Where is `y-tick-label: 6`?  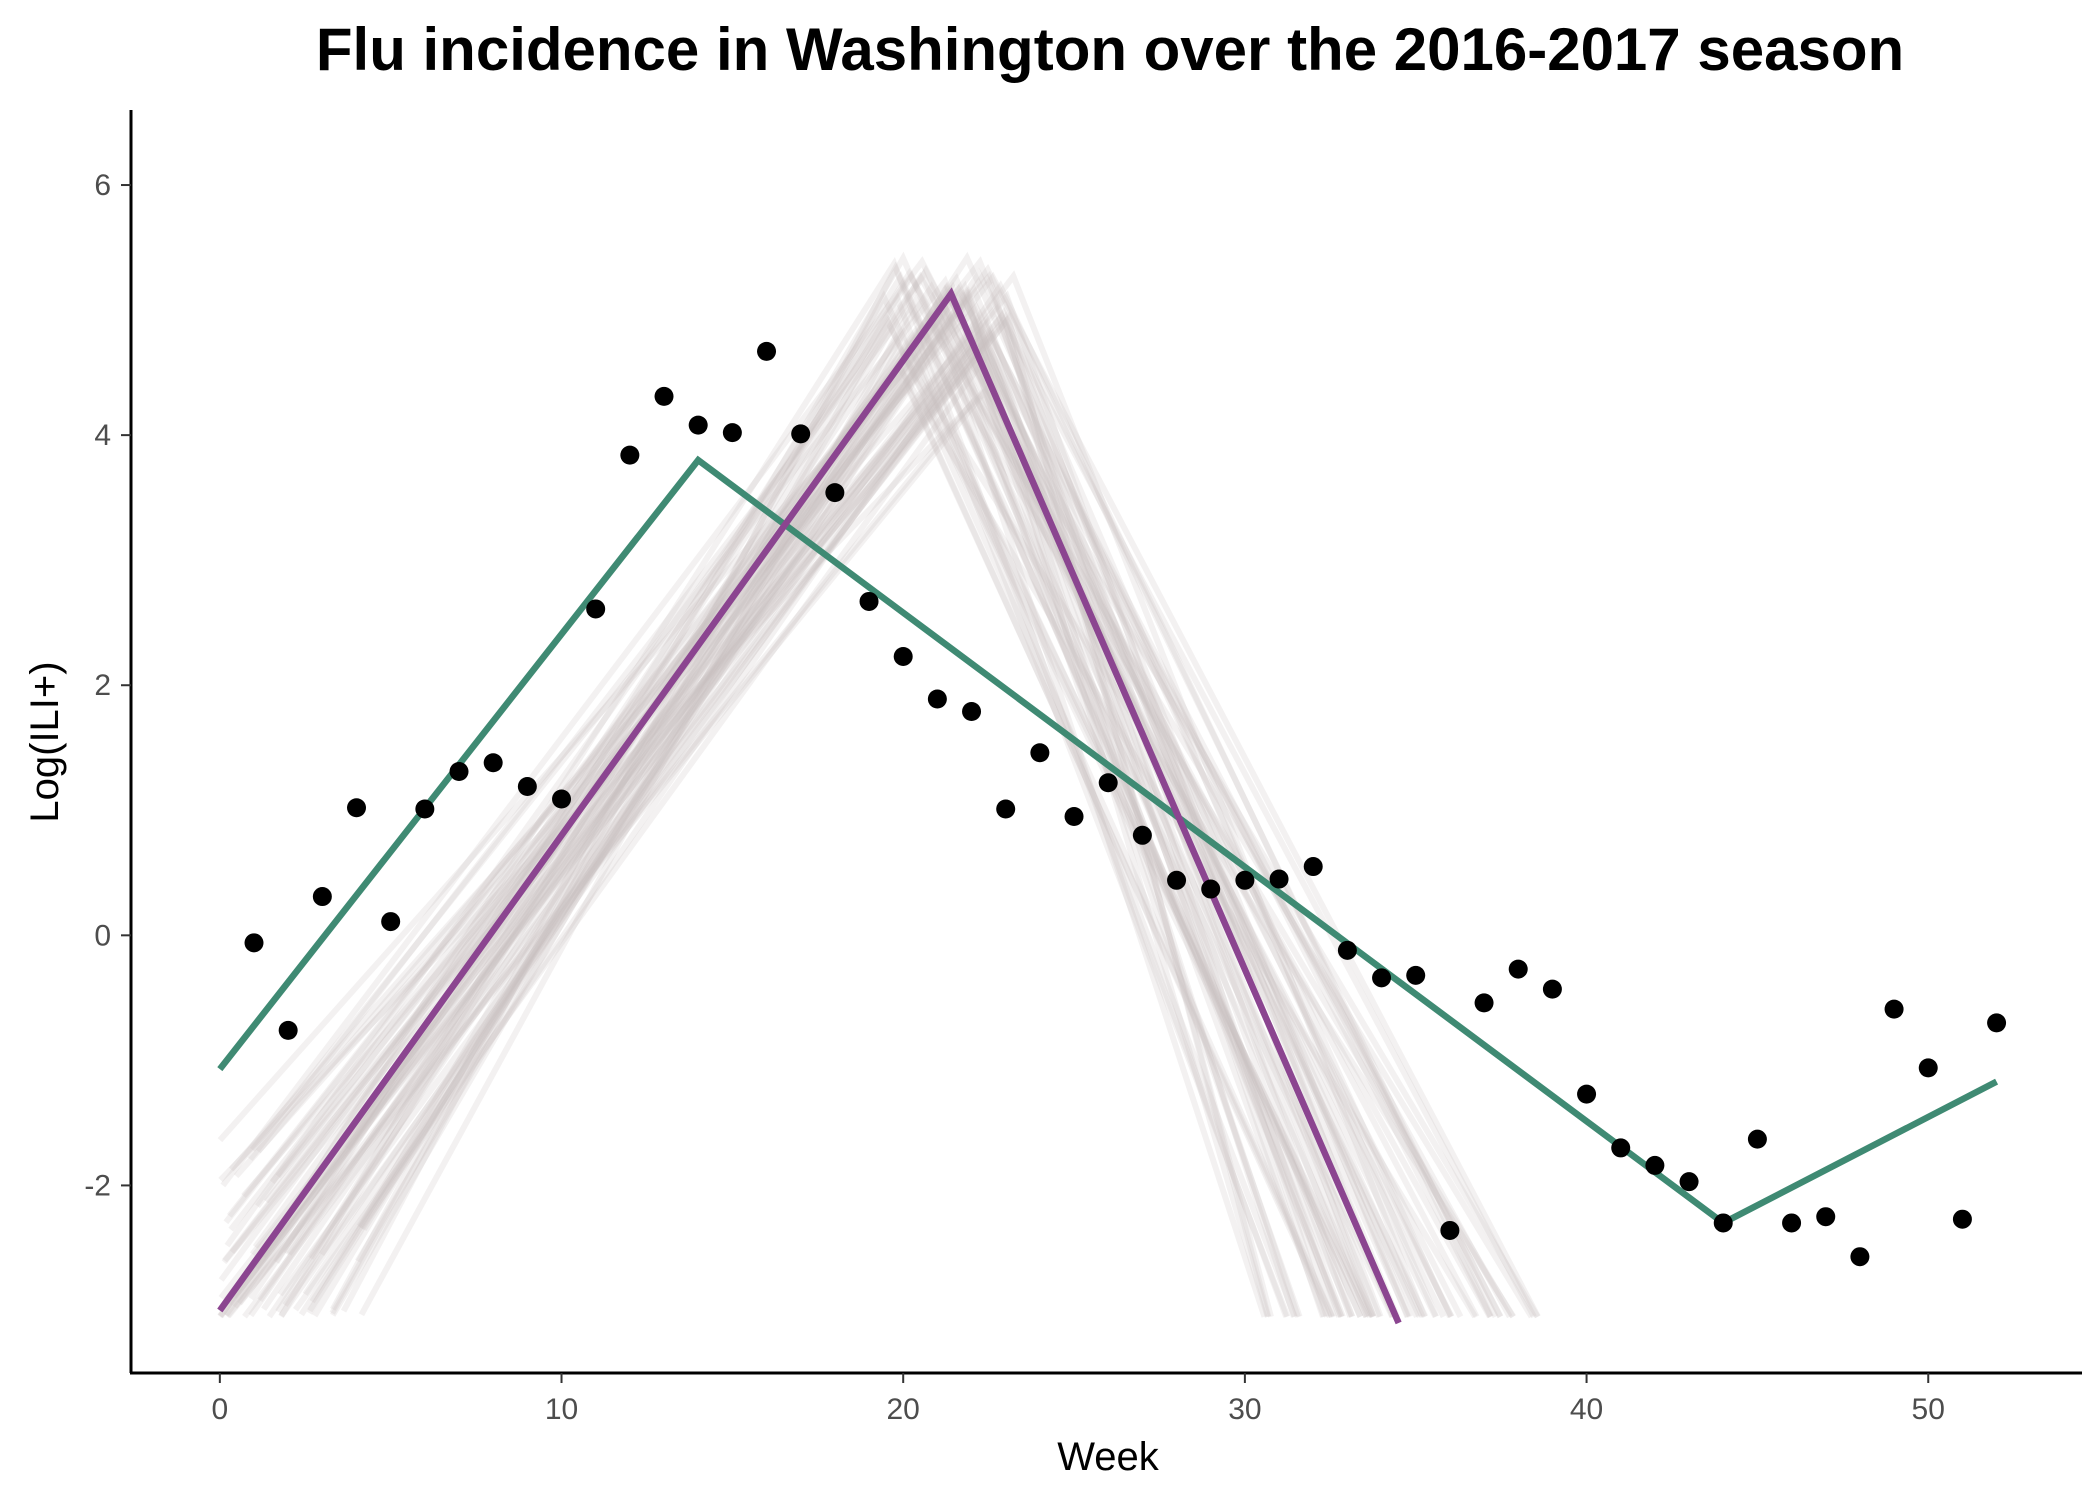 y-tick-label: 6 is located at coordinates (102, 185).